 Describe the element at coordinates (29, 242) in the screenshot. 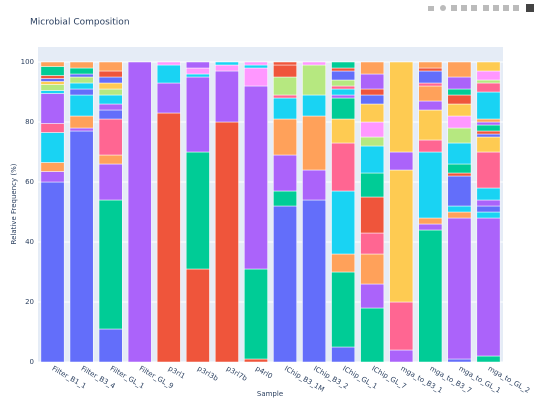

I see `y-tick-label: 40` at that location.